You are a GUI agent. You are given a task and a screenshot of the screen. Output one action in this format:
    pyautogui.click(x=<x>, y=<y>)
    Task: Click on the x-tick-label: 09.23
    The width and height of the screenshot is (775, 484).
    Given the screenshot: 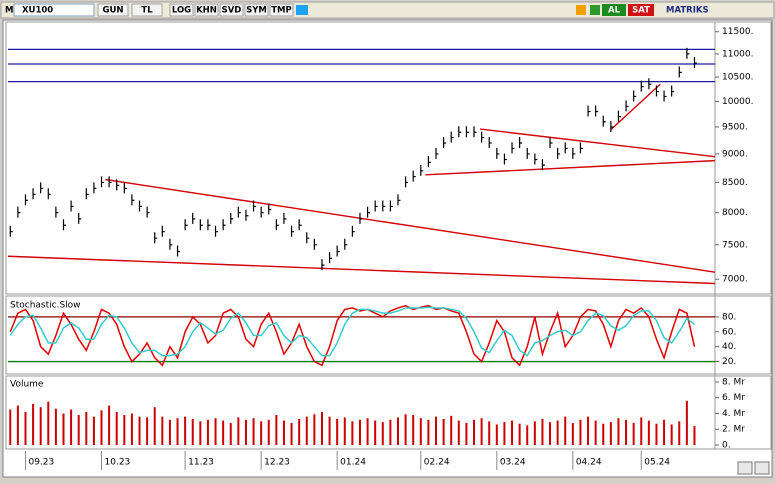 What is the action you would take?
    pyautogui.click(x=41, y=463)
    